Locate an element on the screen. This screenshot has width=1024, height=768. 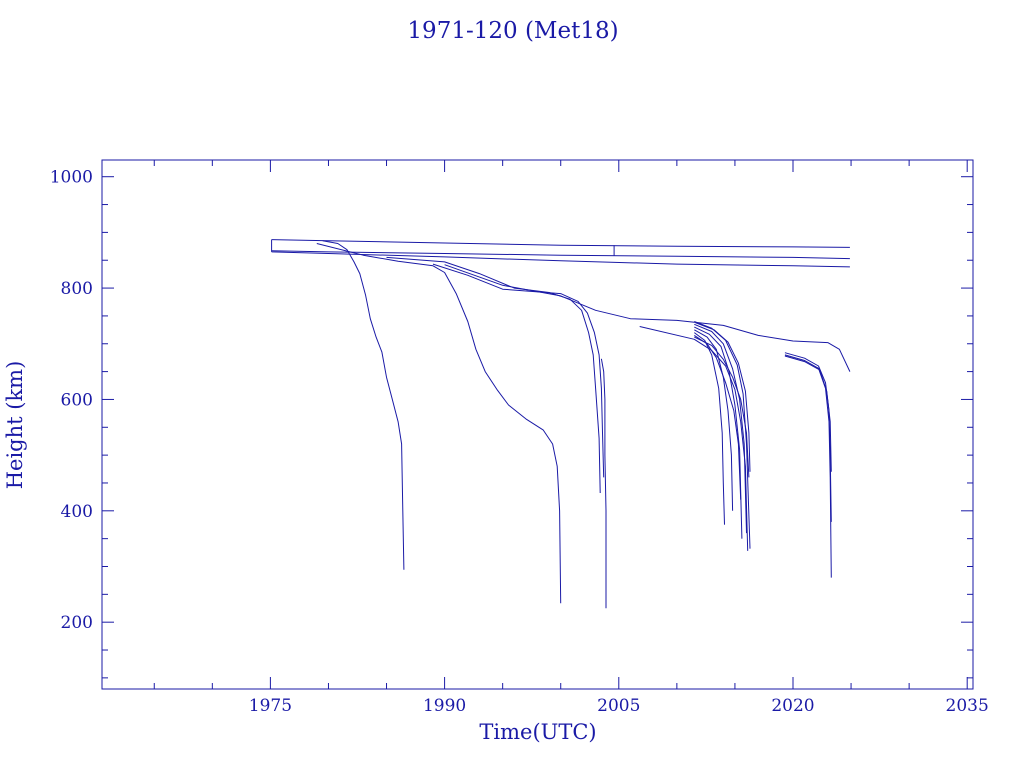
x-tick-label: 2035 is located at coordinates (967, 706).